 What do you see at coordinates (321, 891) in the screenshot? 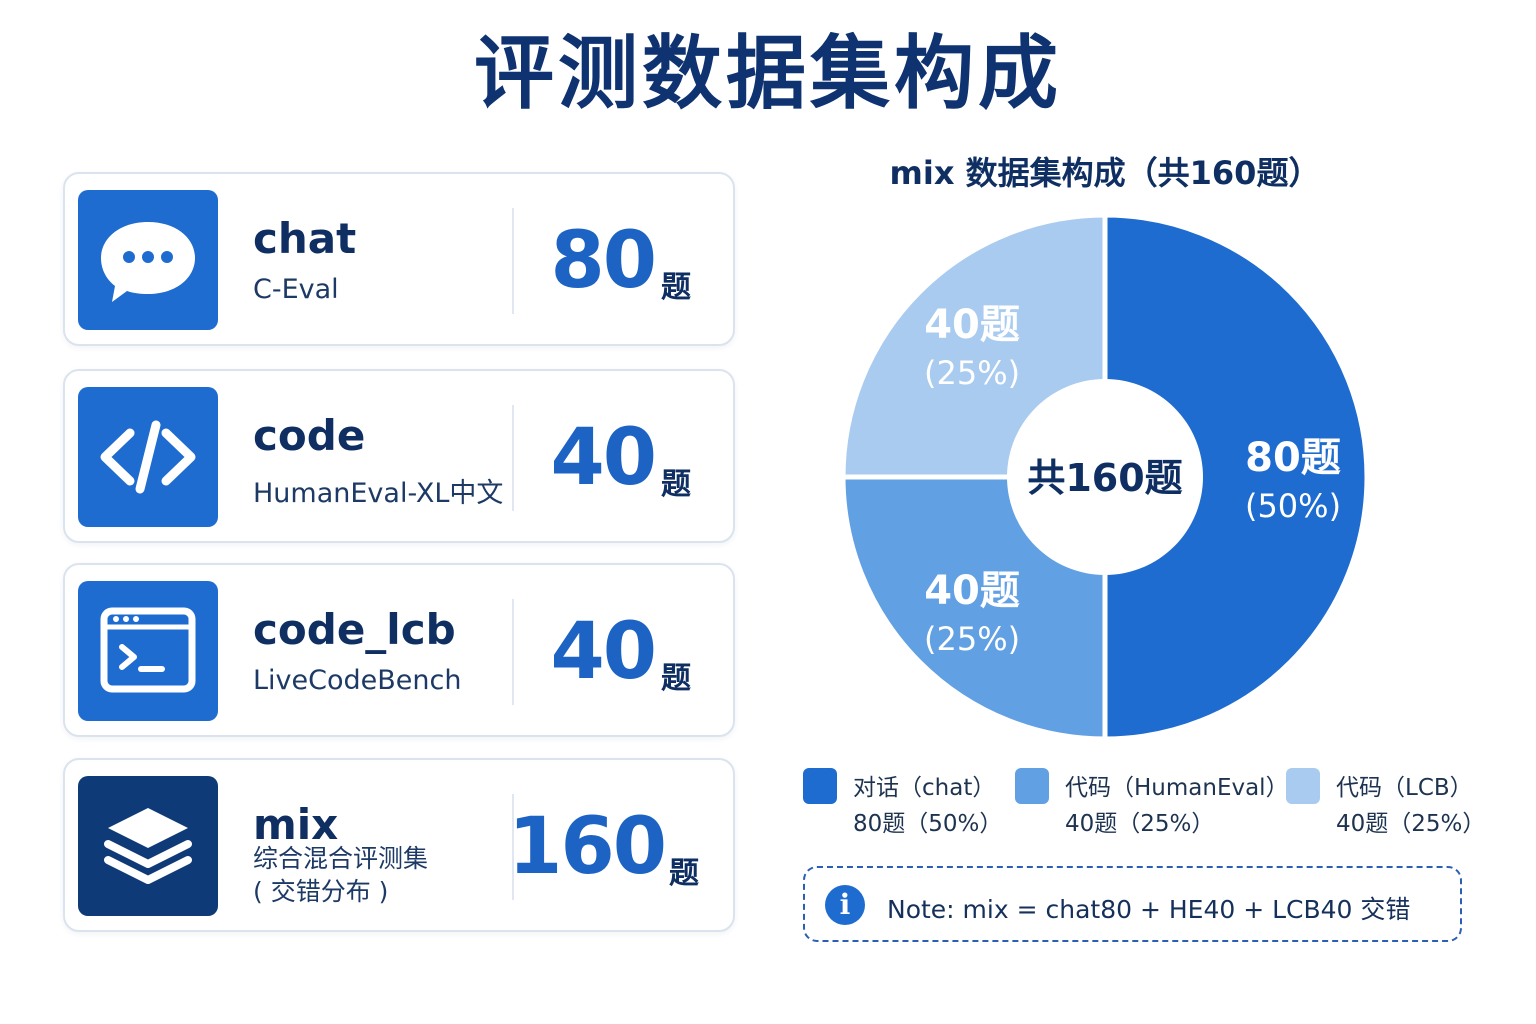
I see `dataset-source-line: ( 交错分布 )` at bounding box center [321, 891].